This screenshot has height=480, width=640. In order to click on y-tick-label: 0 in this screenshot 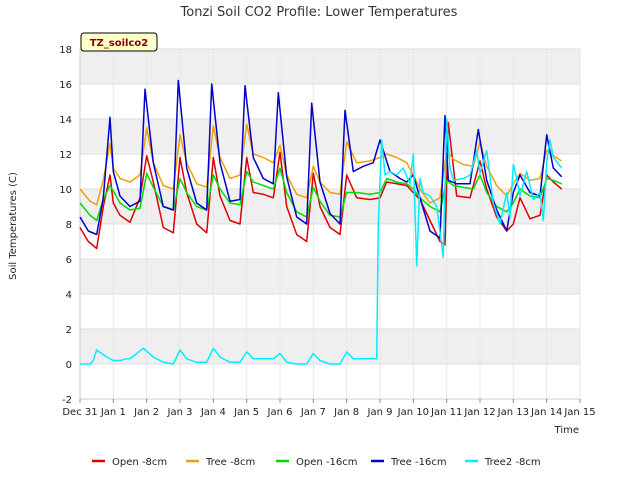, I will do `click(69, 365)`.